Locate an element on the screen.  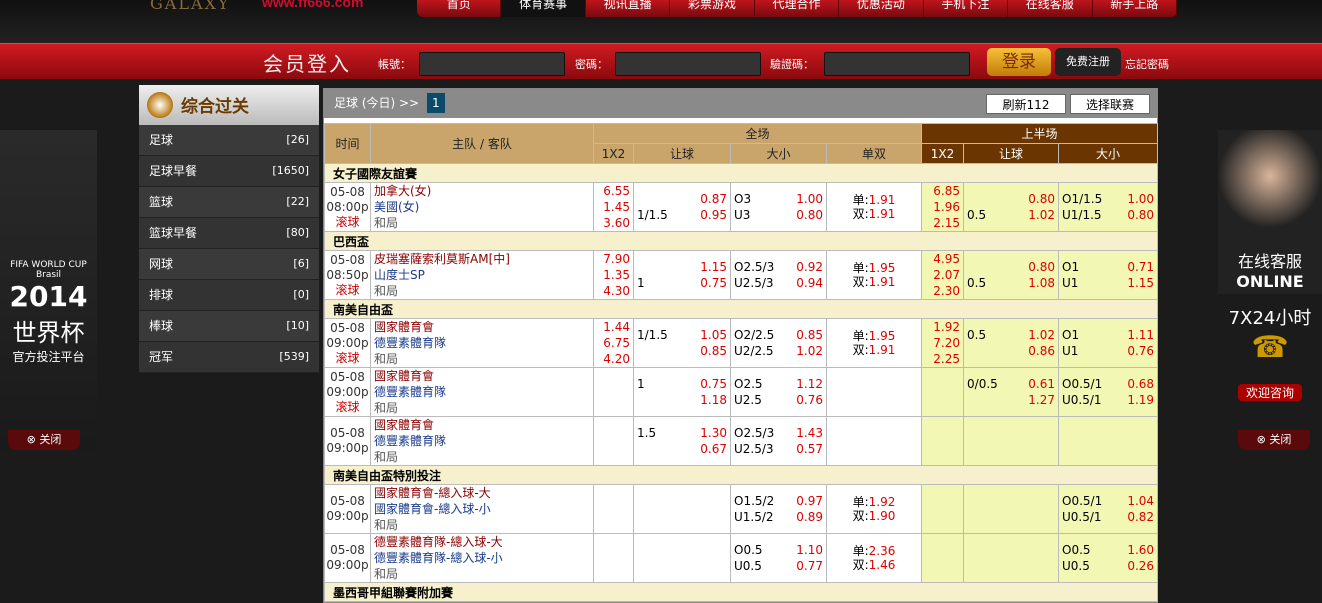
hhdp-odds: 1.08 is located at coordinates (1042, 283).